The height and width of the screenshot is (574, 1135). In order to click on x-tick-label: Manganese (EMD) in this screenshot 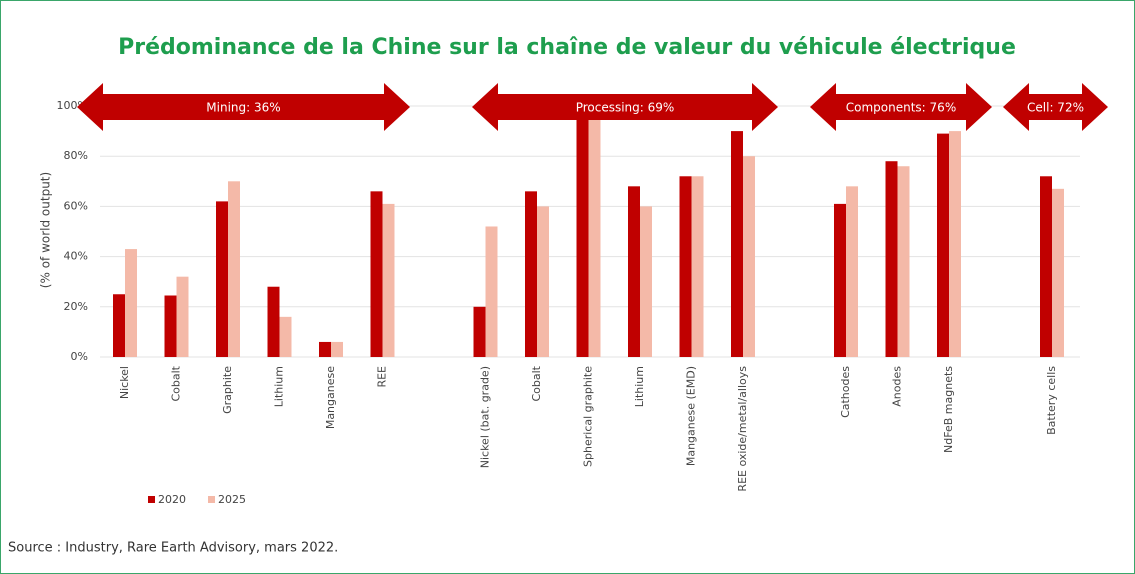, I will do `click(691, 416)`.